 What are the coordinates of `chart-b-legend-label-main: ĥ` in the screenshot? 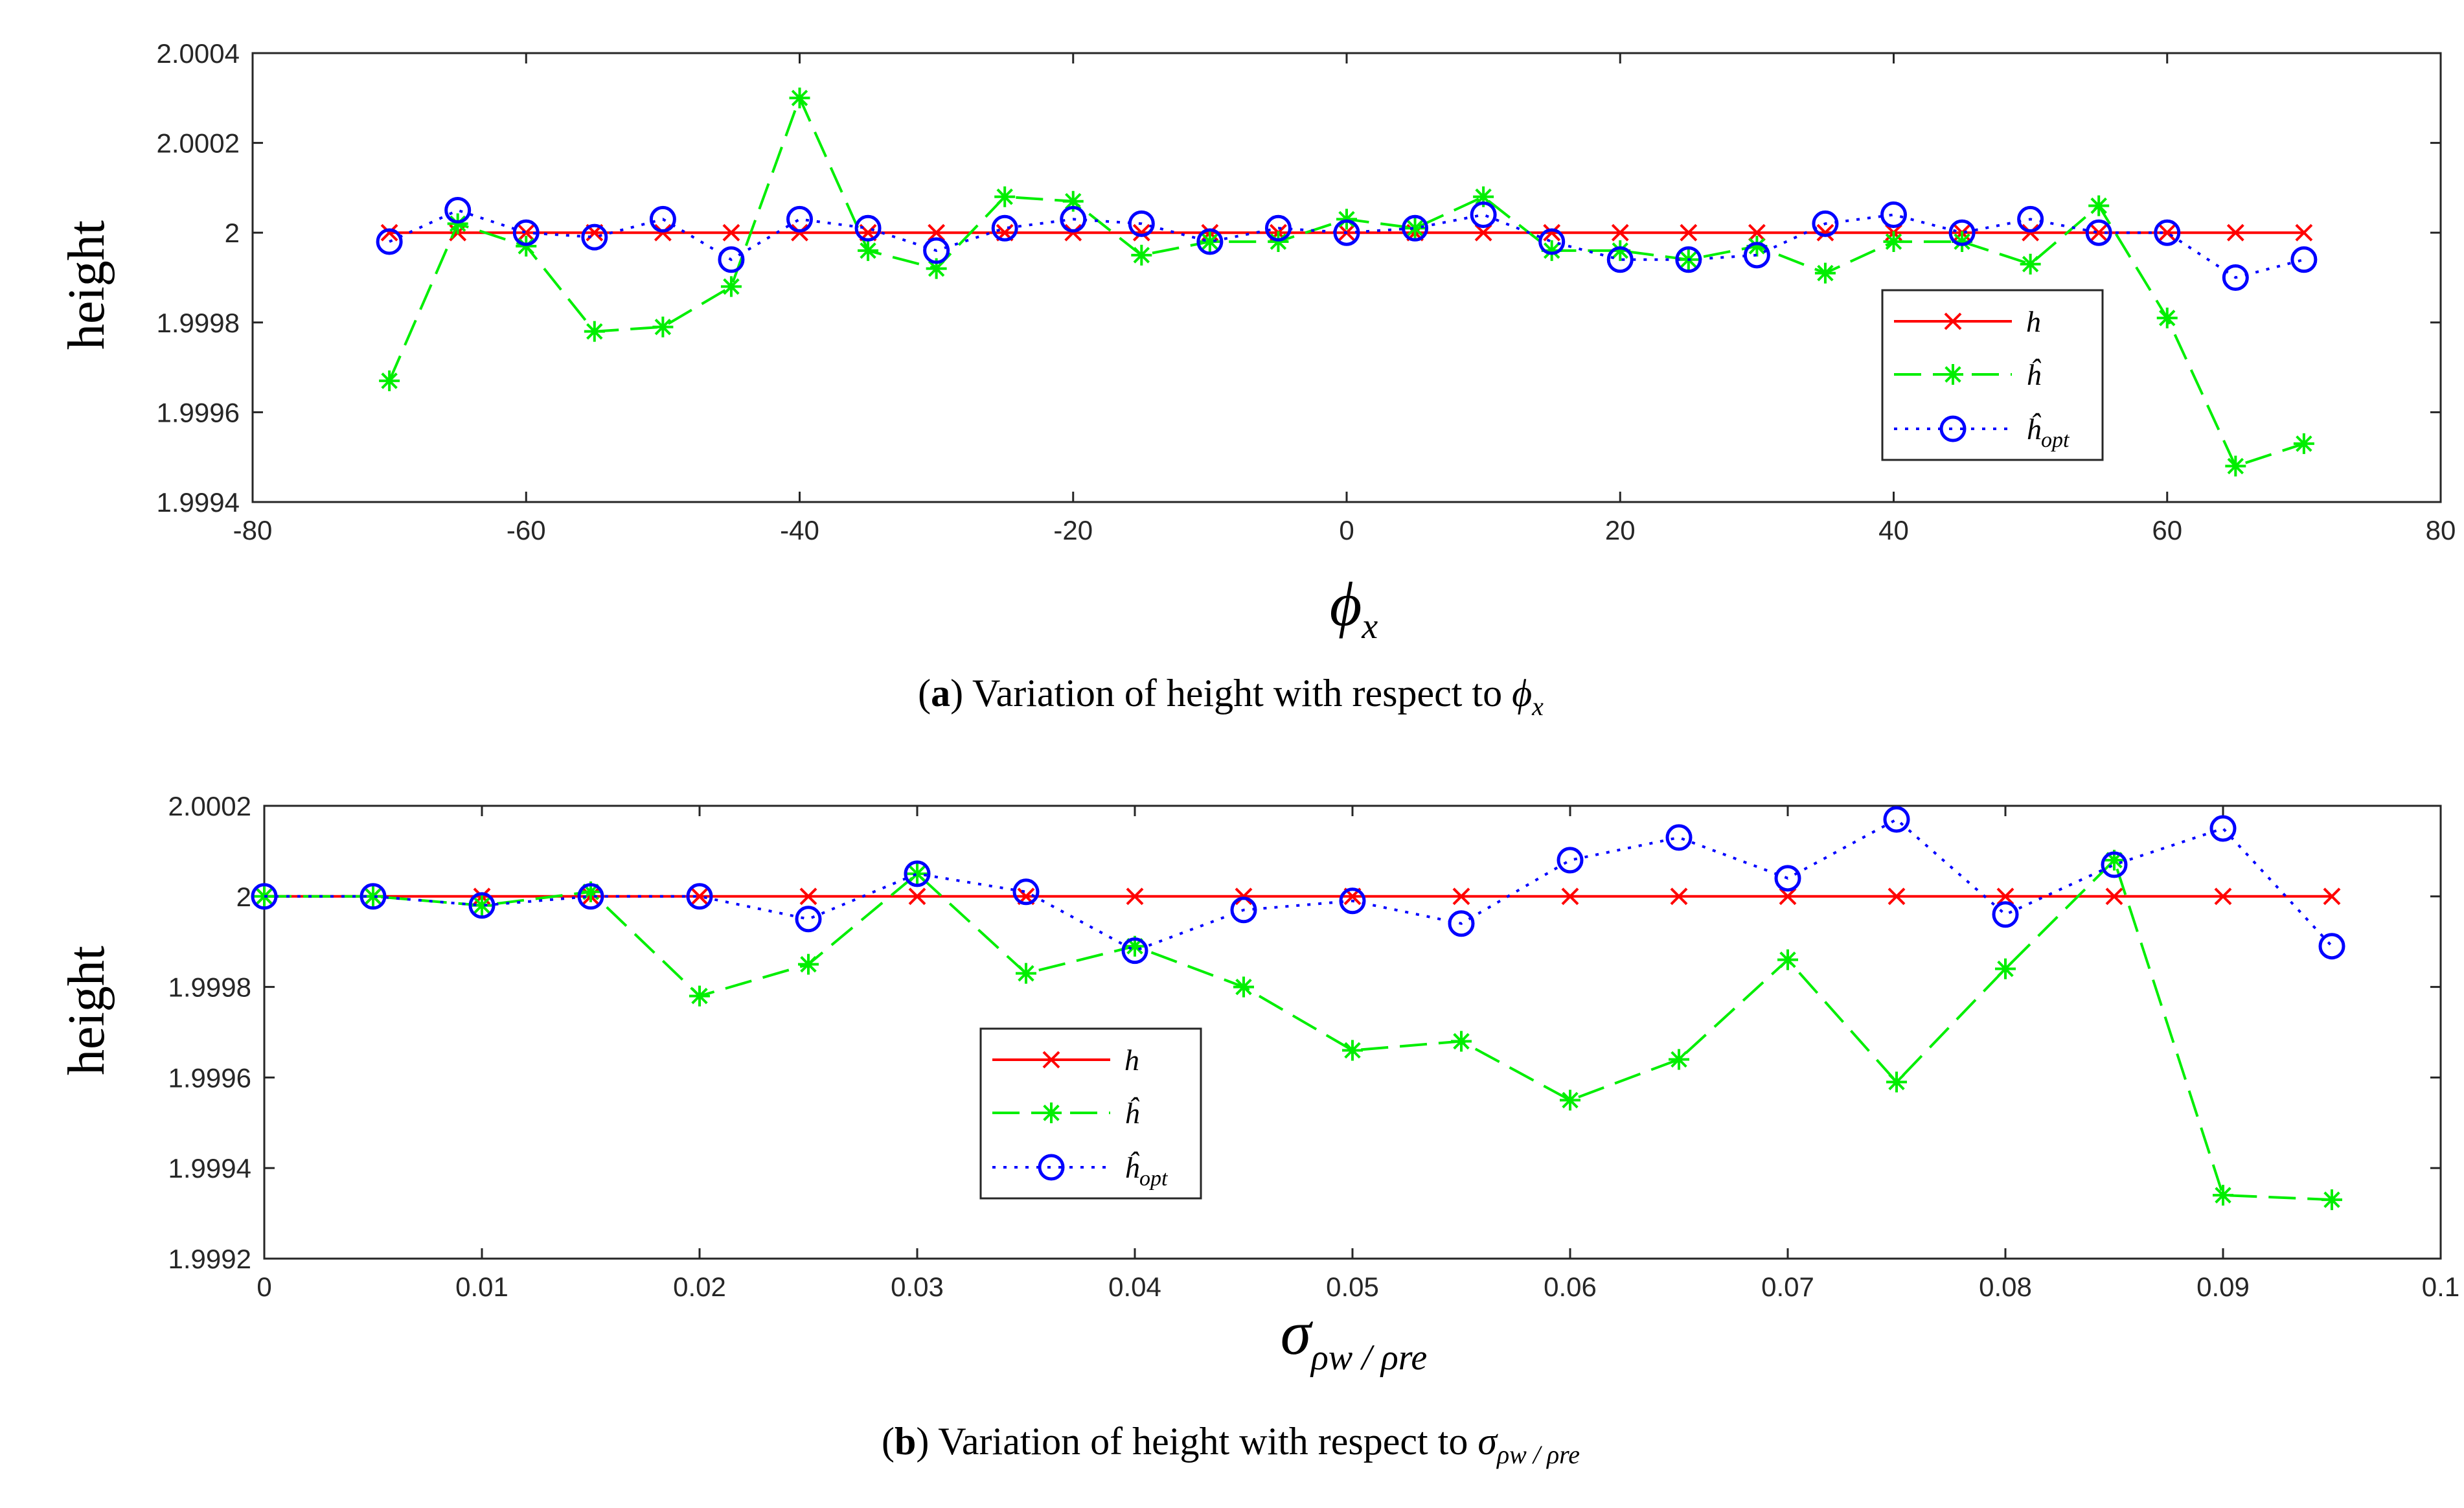 It's located at (1132, 1167).